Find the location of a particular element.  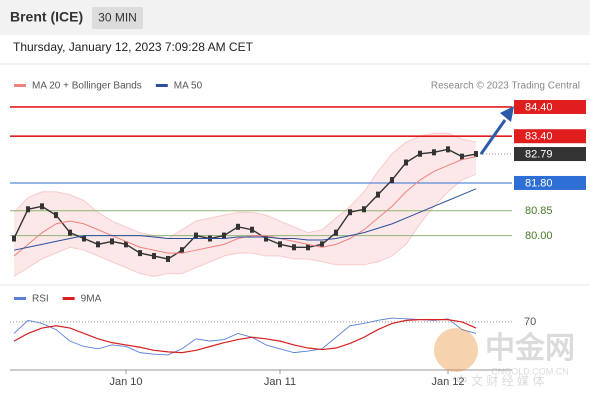

moving-average is located at coordinates (245, 219).